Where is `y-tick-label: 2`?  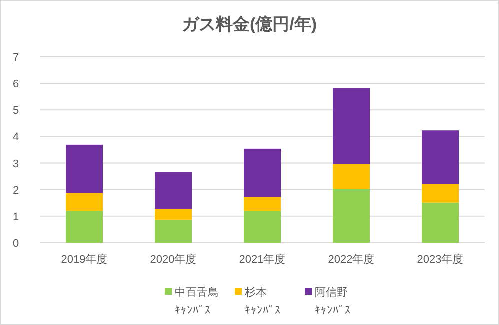
y-tick-label: 2 is located at coordinates (16, 190).